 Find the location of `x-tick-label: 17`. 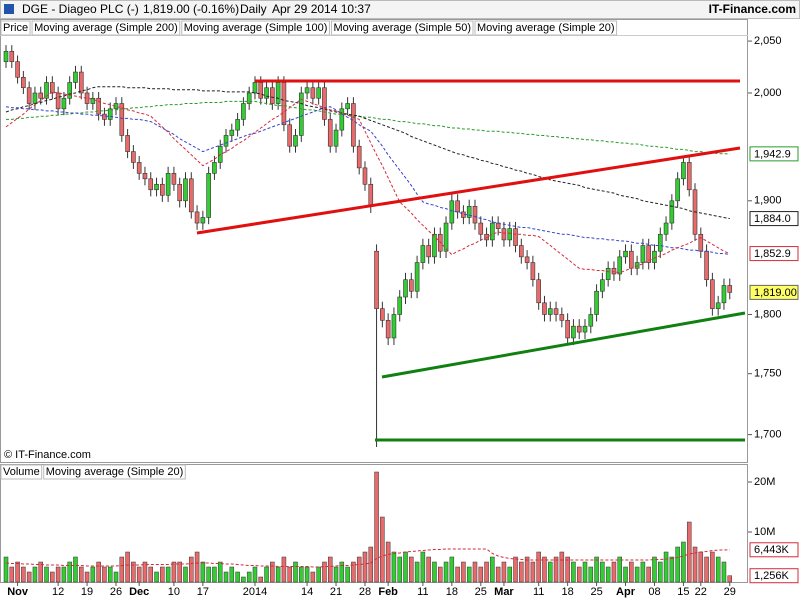

x-tick-label: 17 is located at coordinates (203, 592).